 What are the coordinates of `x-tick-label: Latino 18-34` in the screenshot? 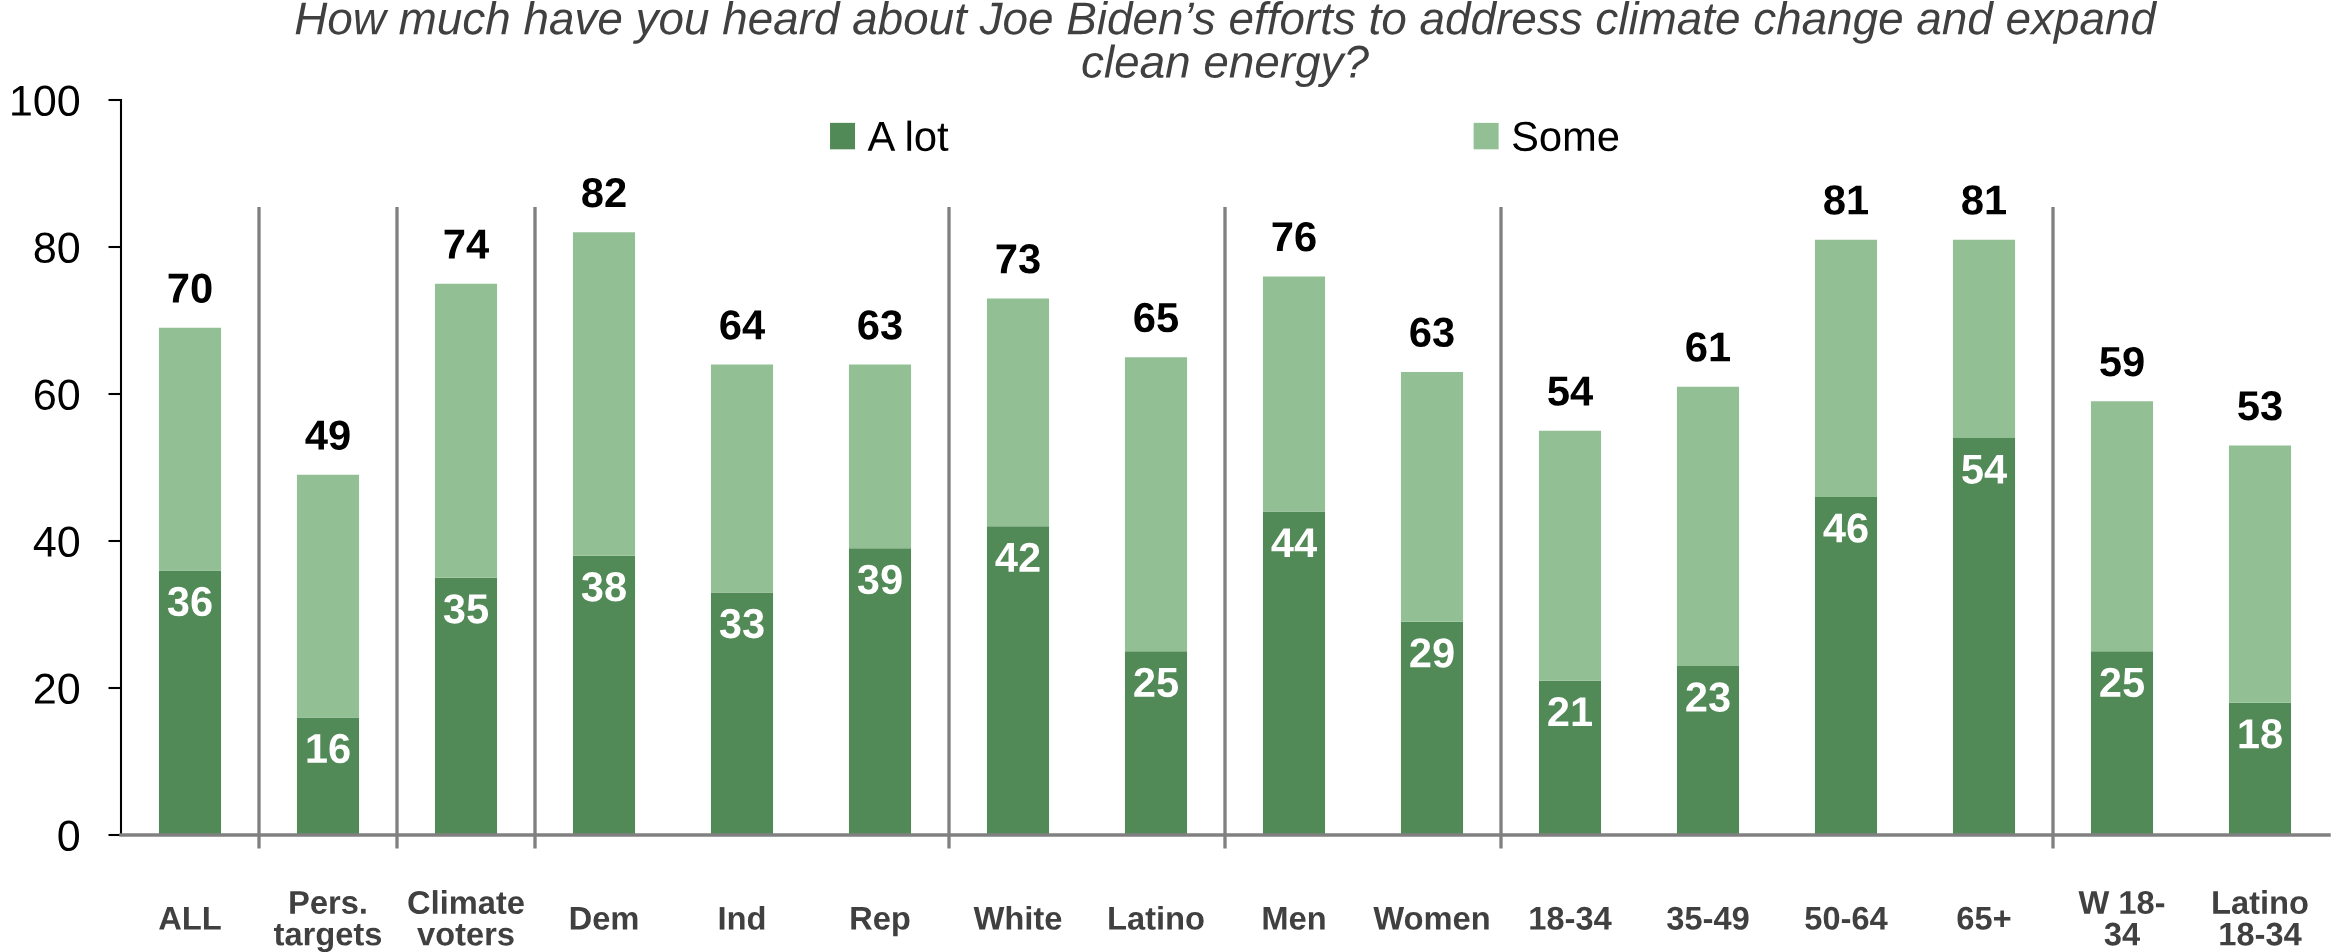 It's located at (2260, 918).